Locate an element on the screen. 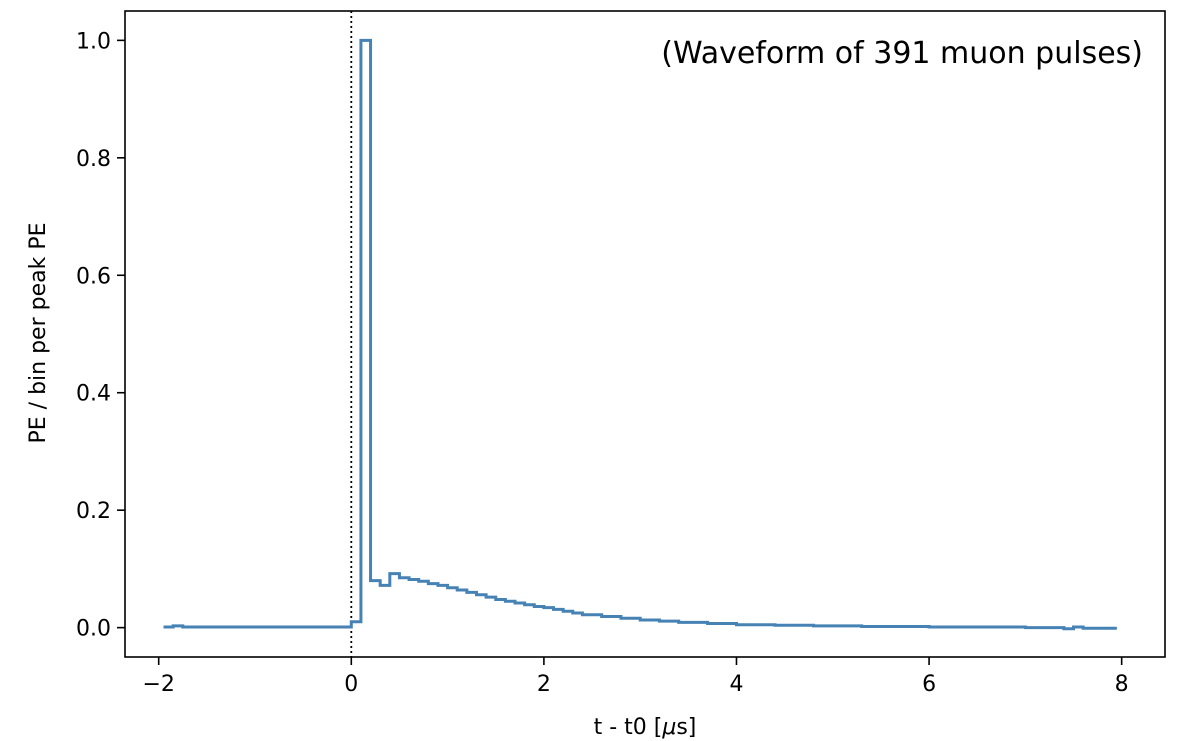  x-tick-label: 8 is located at coordinates (1122, 684).